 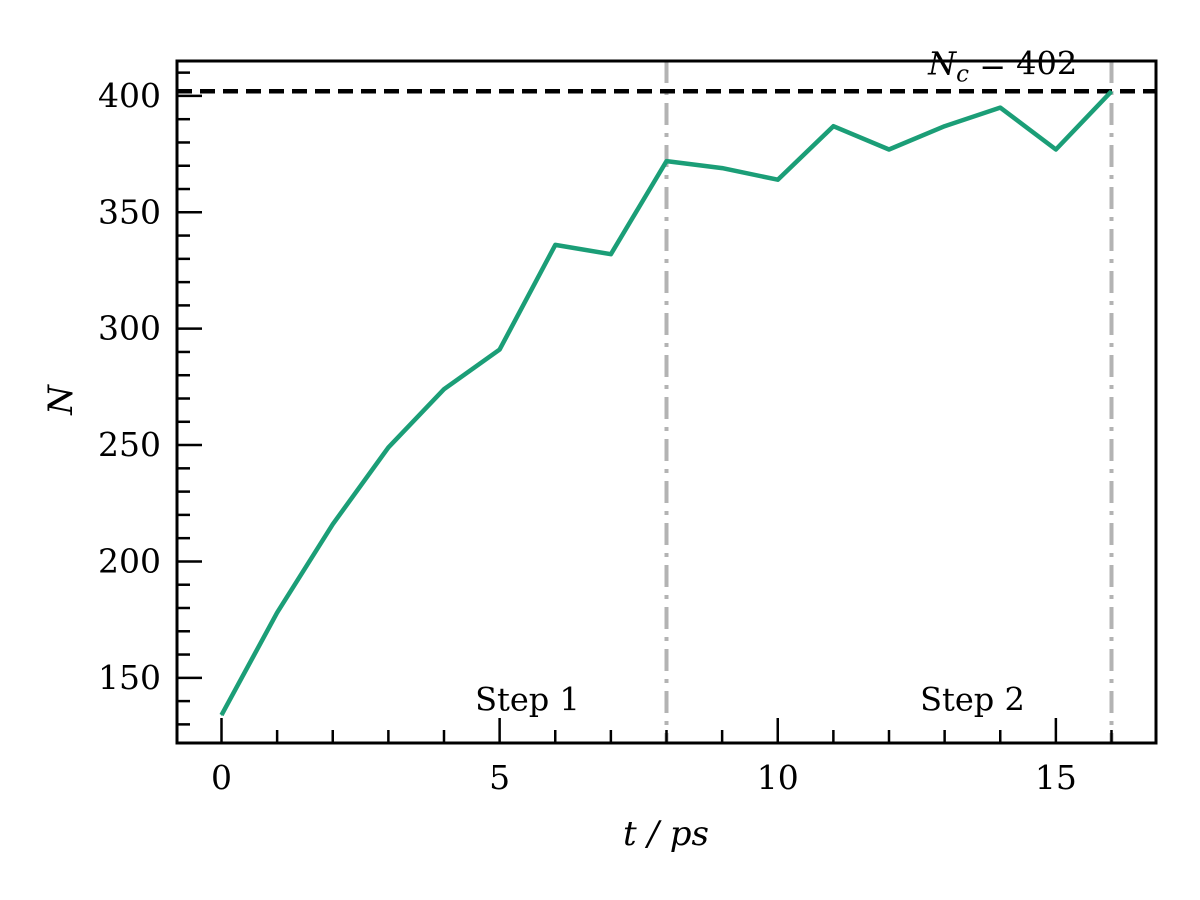 I want to click on y-tick-label: 300, so click(x=129, y=328).